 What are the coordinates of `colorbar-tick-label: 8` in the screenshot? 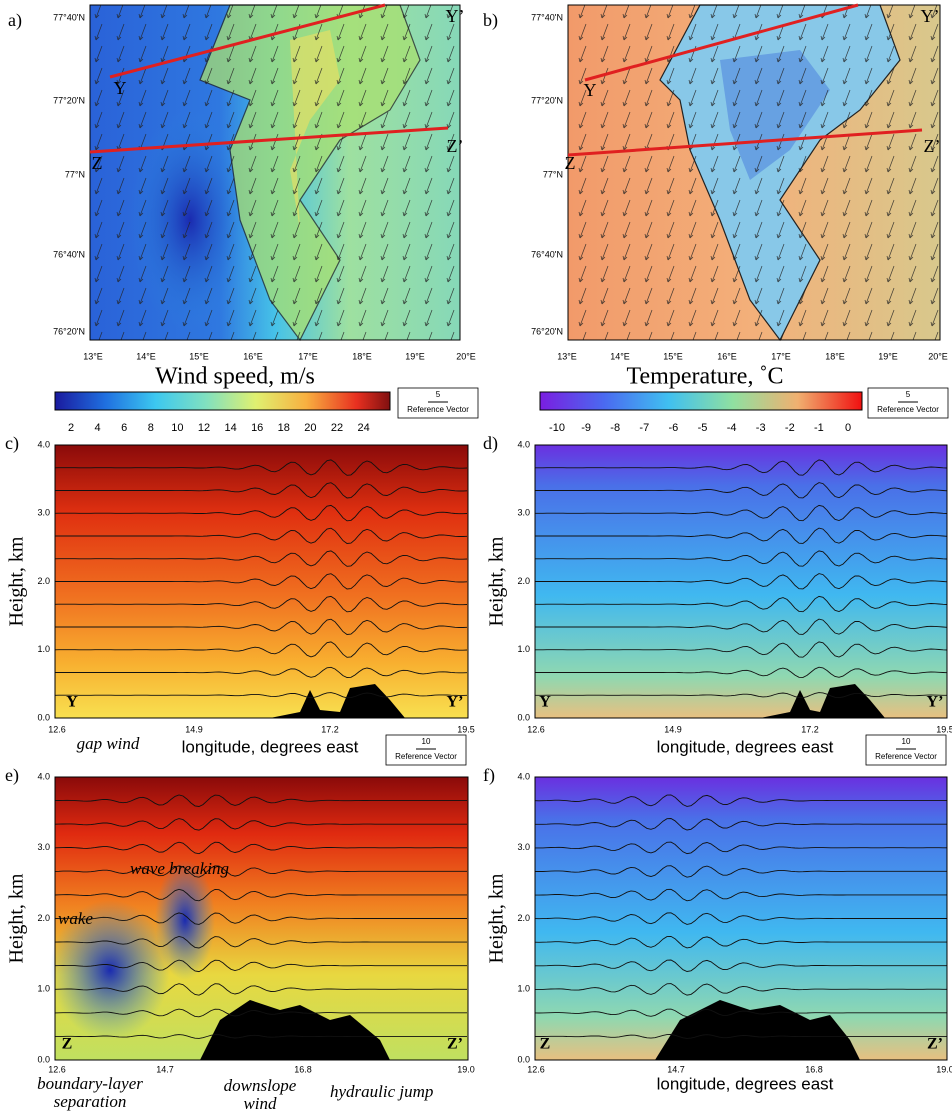 It's located at (151, 428).